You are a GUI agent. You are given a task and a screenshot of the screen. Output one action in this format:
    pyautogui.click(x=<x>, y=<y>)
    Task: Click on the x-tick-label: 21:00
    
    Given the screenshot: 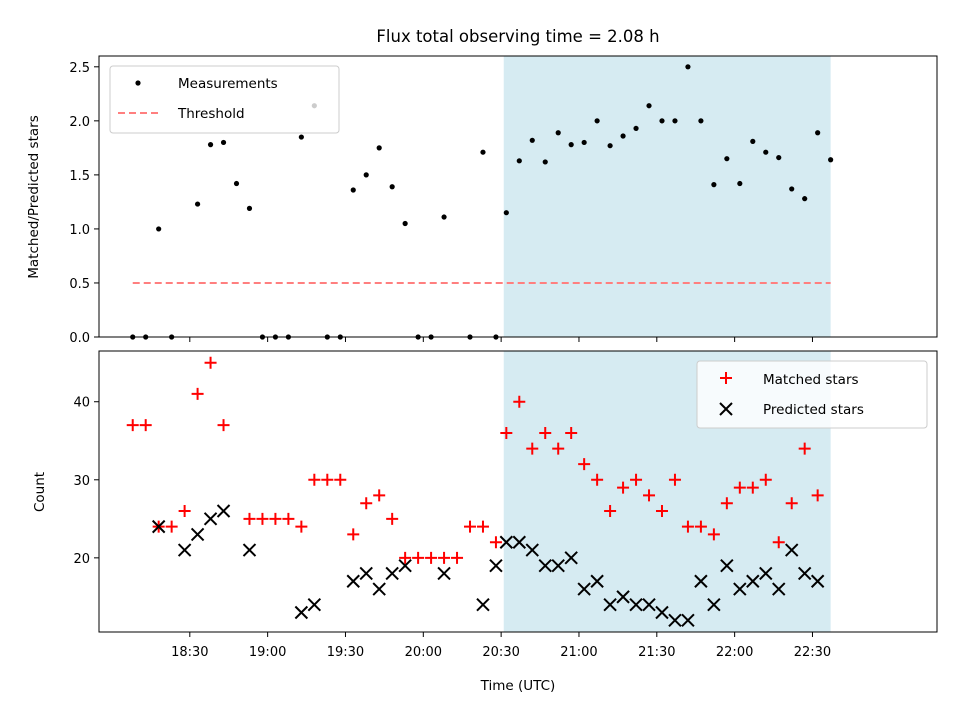 What is the action you would take?
    pyautogui.click(x=578, y=652)
    